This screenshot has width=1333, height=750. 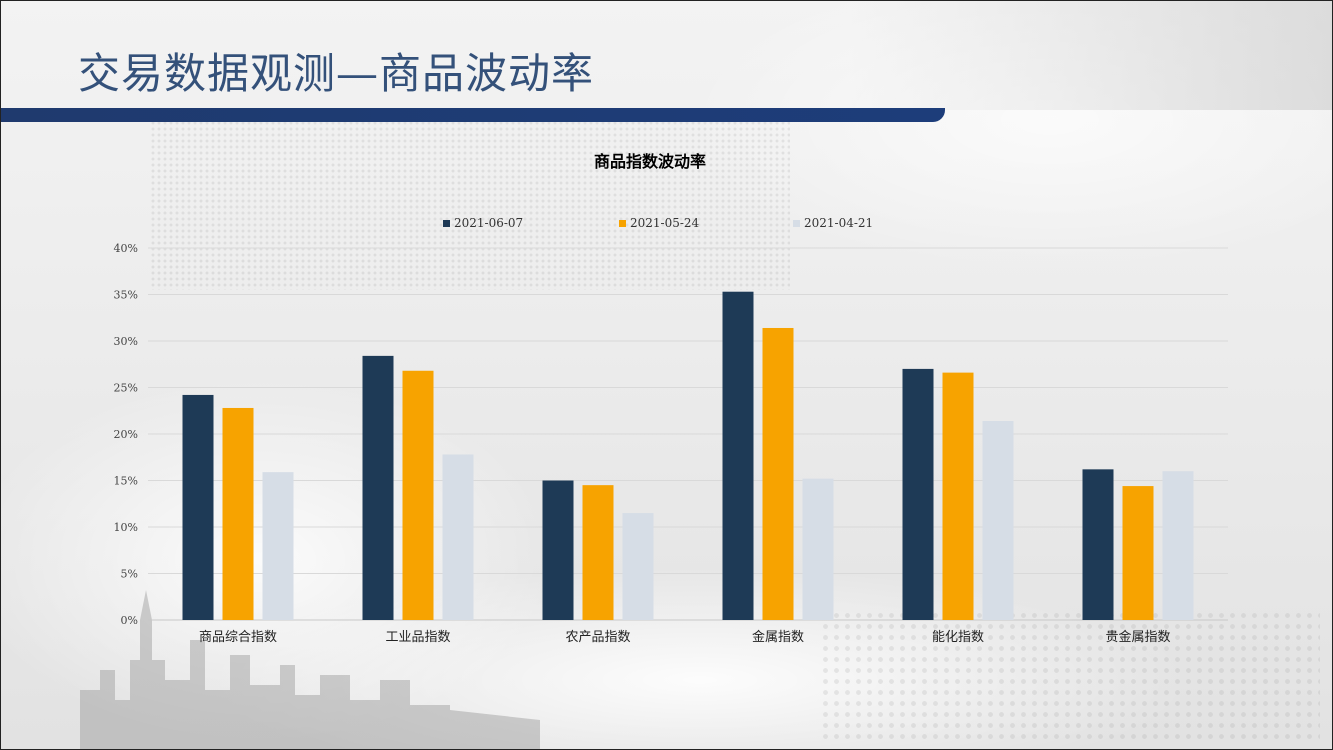 I want to click on y-tick-label: 35%, so click(x=126, y=295).